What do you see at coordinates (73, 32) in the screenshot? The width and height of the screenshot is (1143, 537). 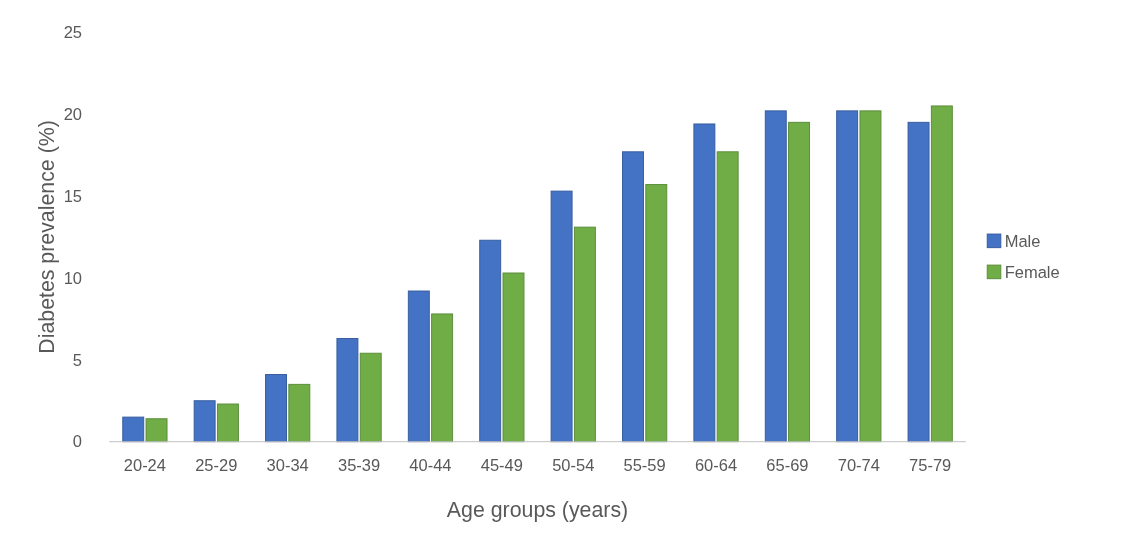 I see `y-tick-label: 25` at bounding box center [73, 32].